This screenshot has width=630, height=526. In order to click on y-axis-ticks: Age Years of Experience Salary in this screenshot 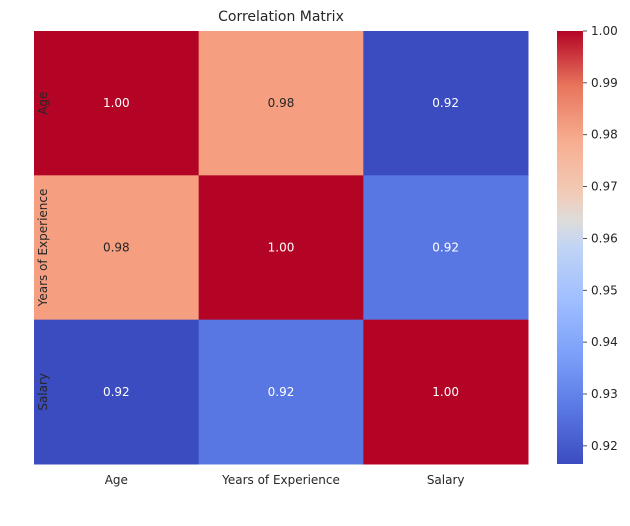, I will do `click(43, 251)`.